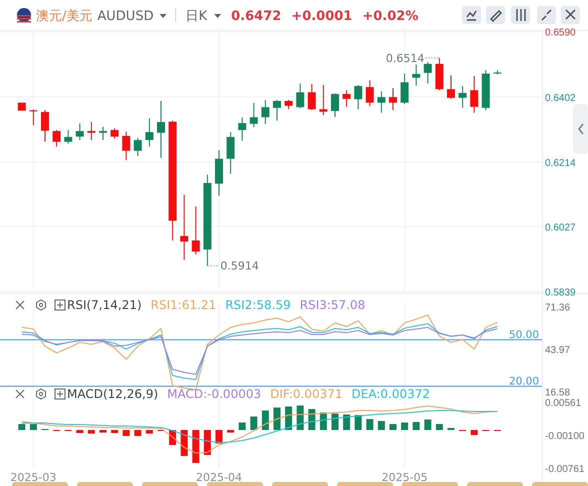  I want to click on y-tick-label: -0.00100, so click(565, 436).